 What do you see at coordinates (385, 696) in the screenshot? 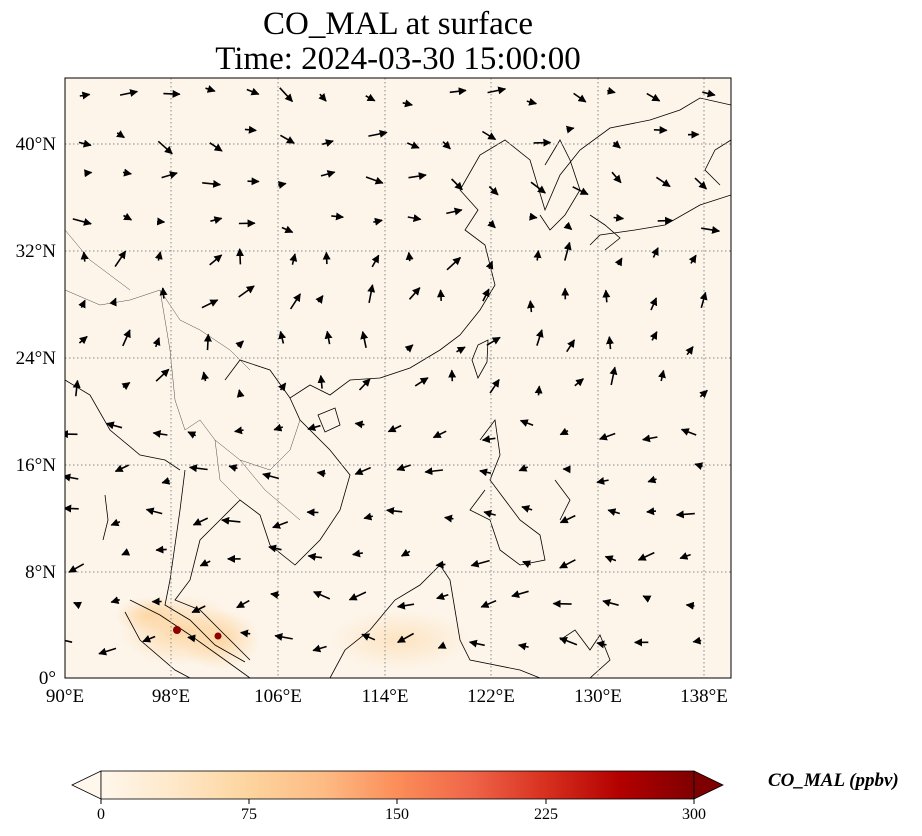
I see `lon-tick-label: 114°E` at bounding box center [385, 696].